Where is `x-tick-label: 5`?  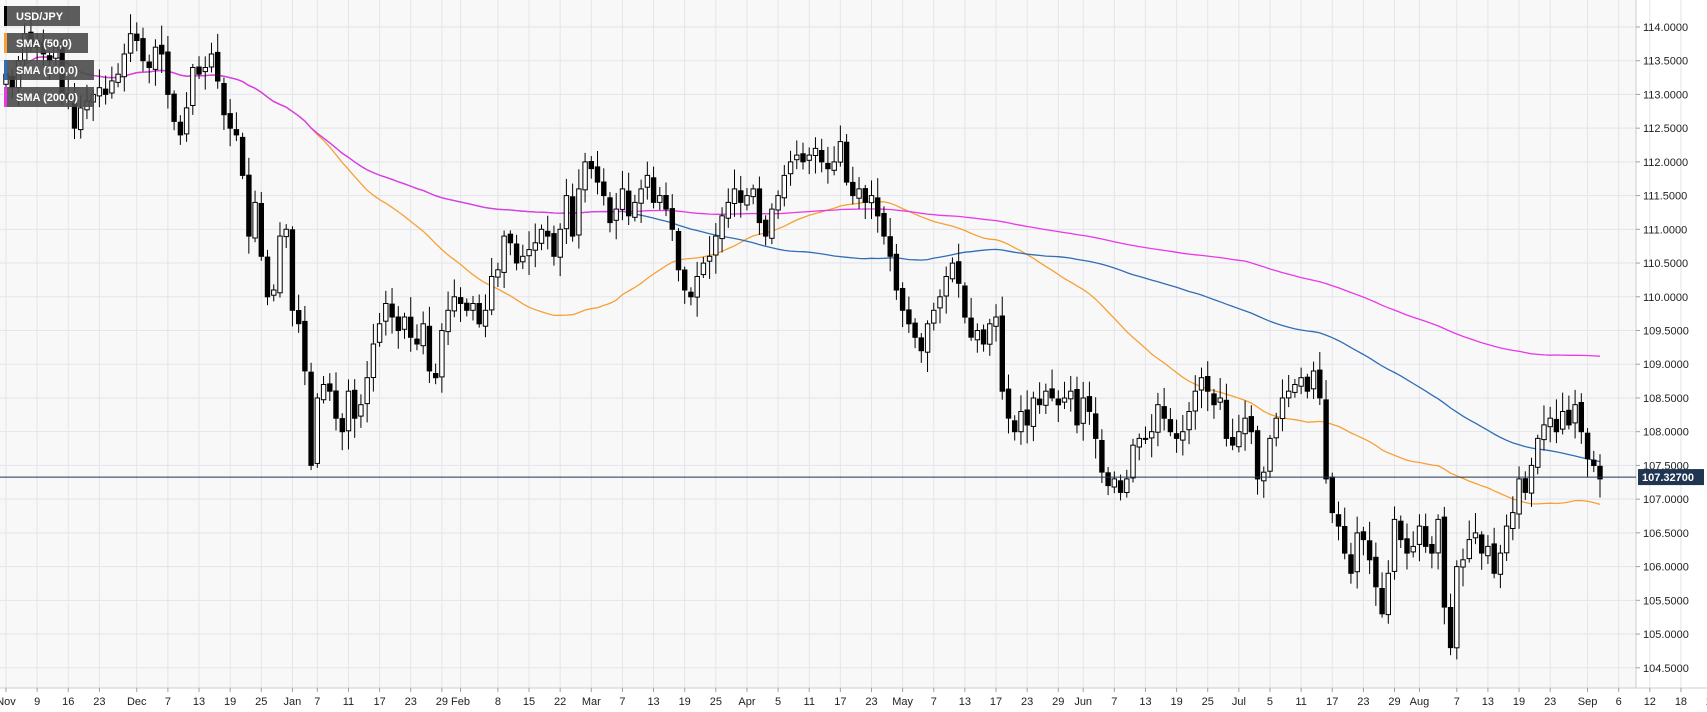 x-tick-label: 5 is located at coordinates (778, 702).